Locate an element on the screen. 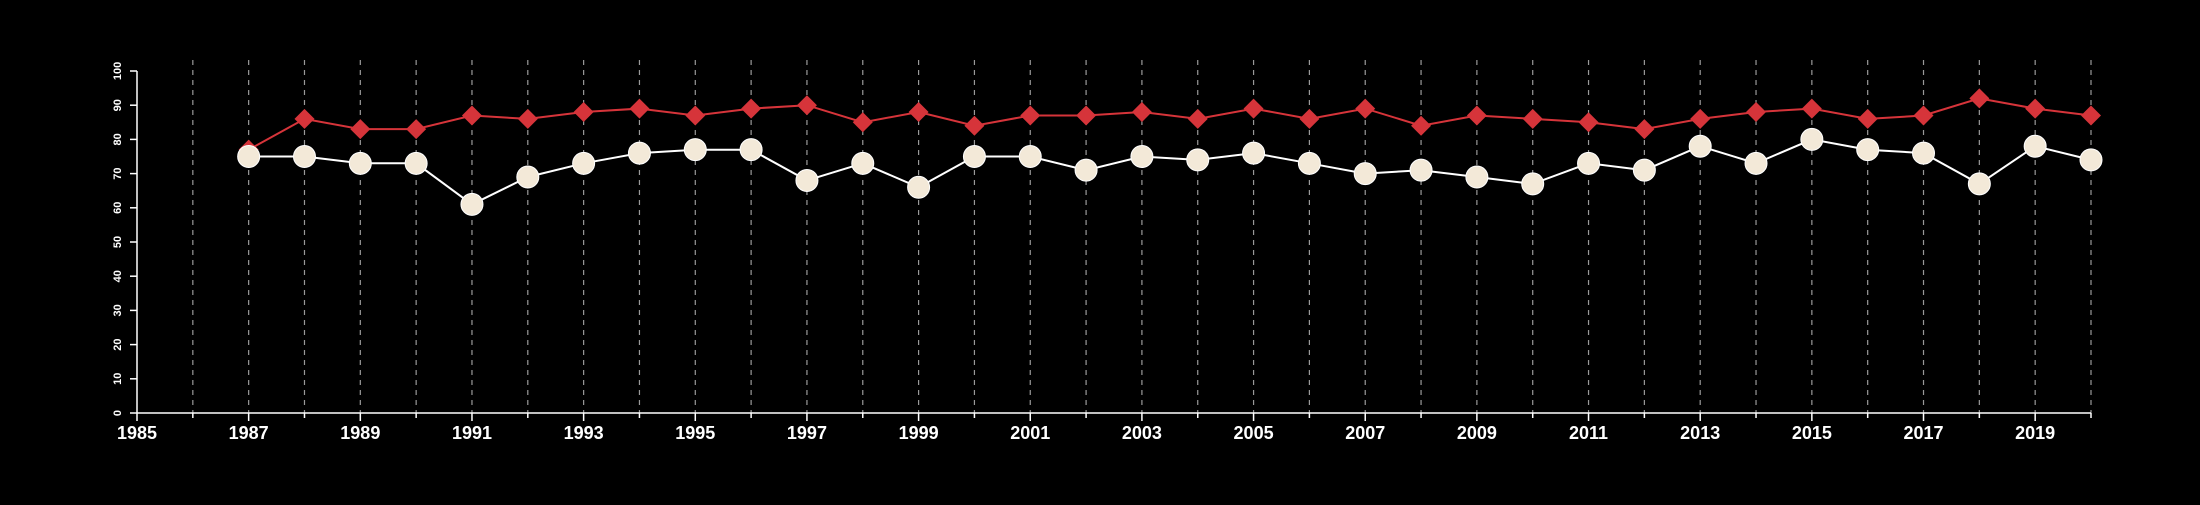 The image size is (2200, 505). y-tick-label: 30 is located at coordinates (118, 310).